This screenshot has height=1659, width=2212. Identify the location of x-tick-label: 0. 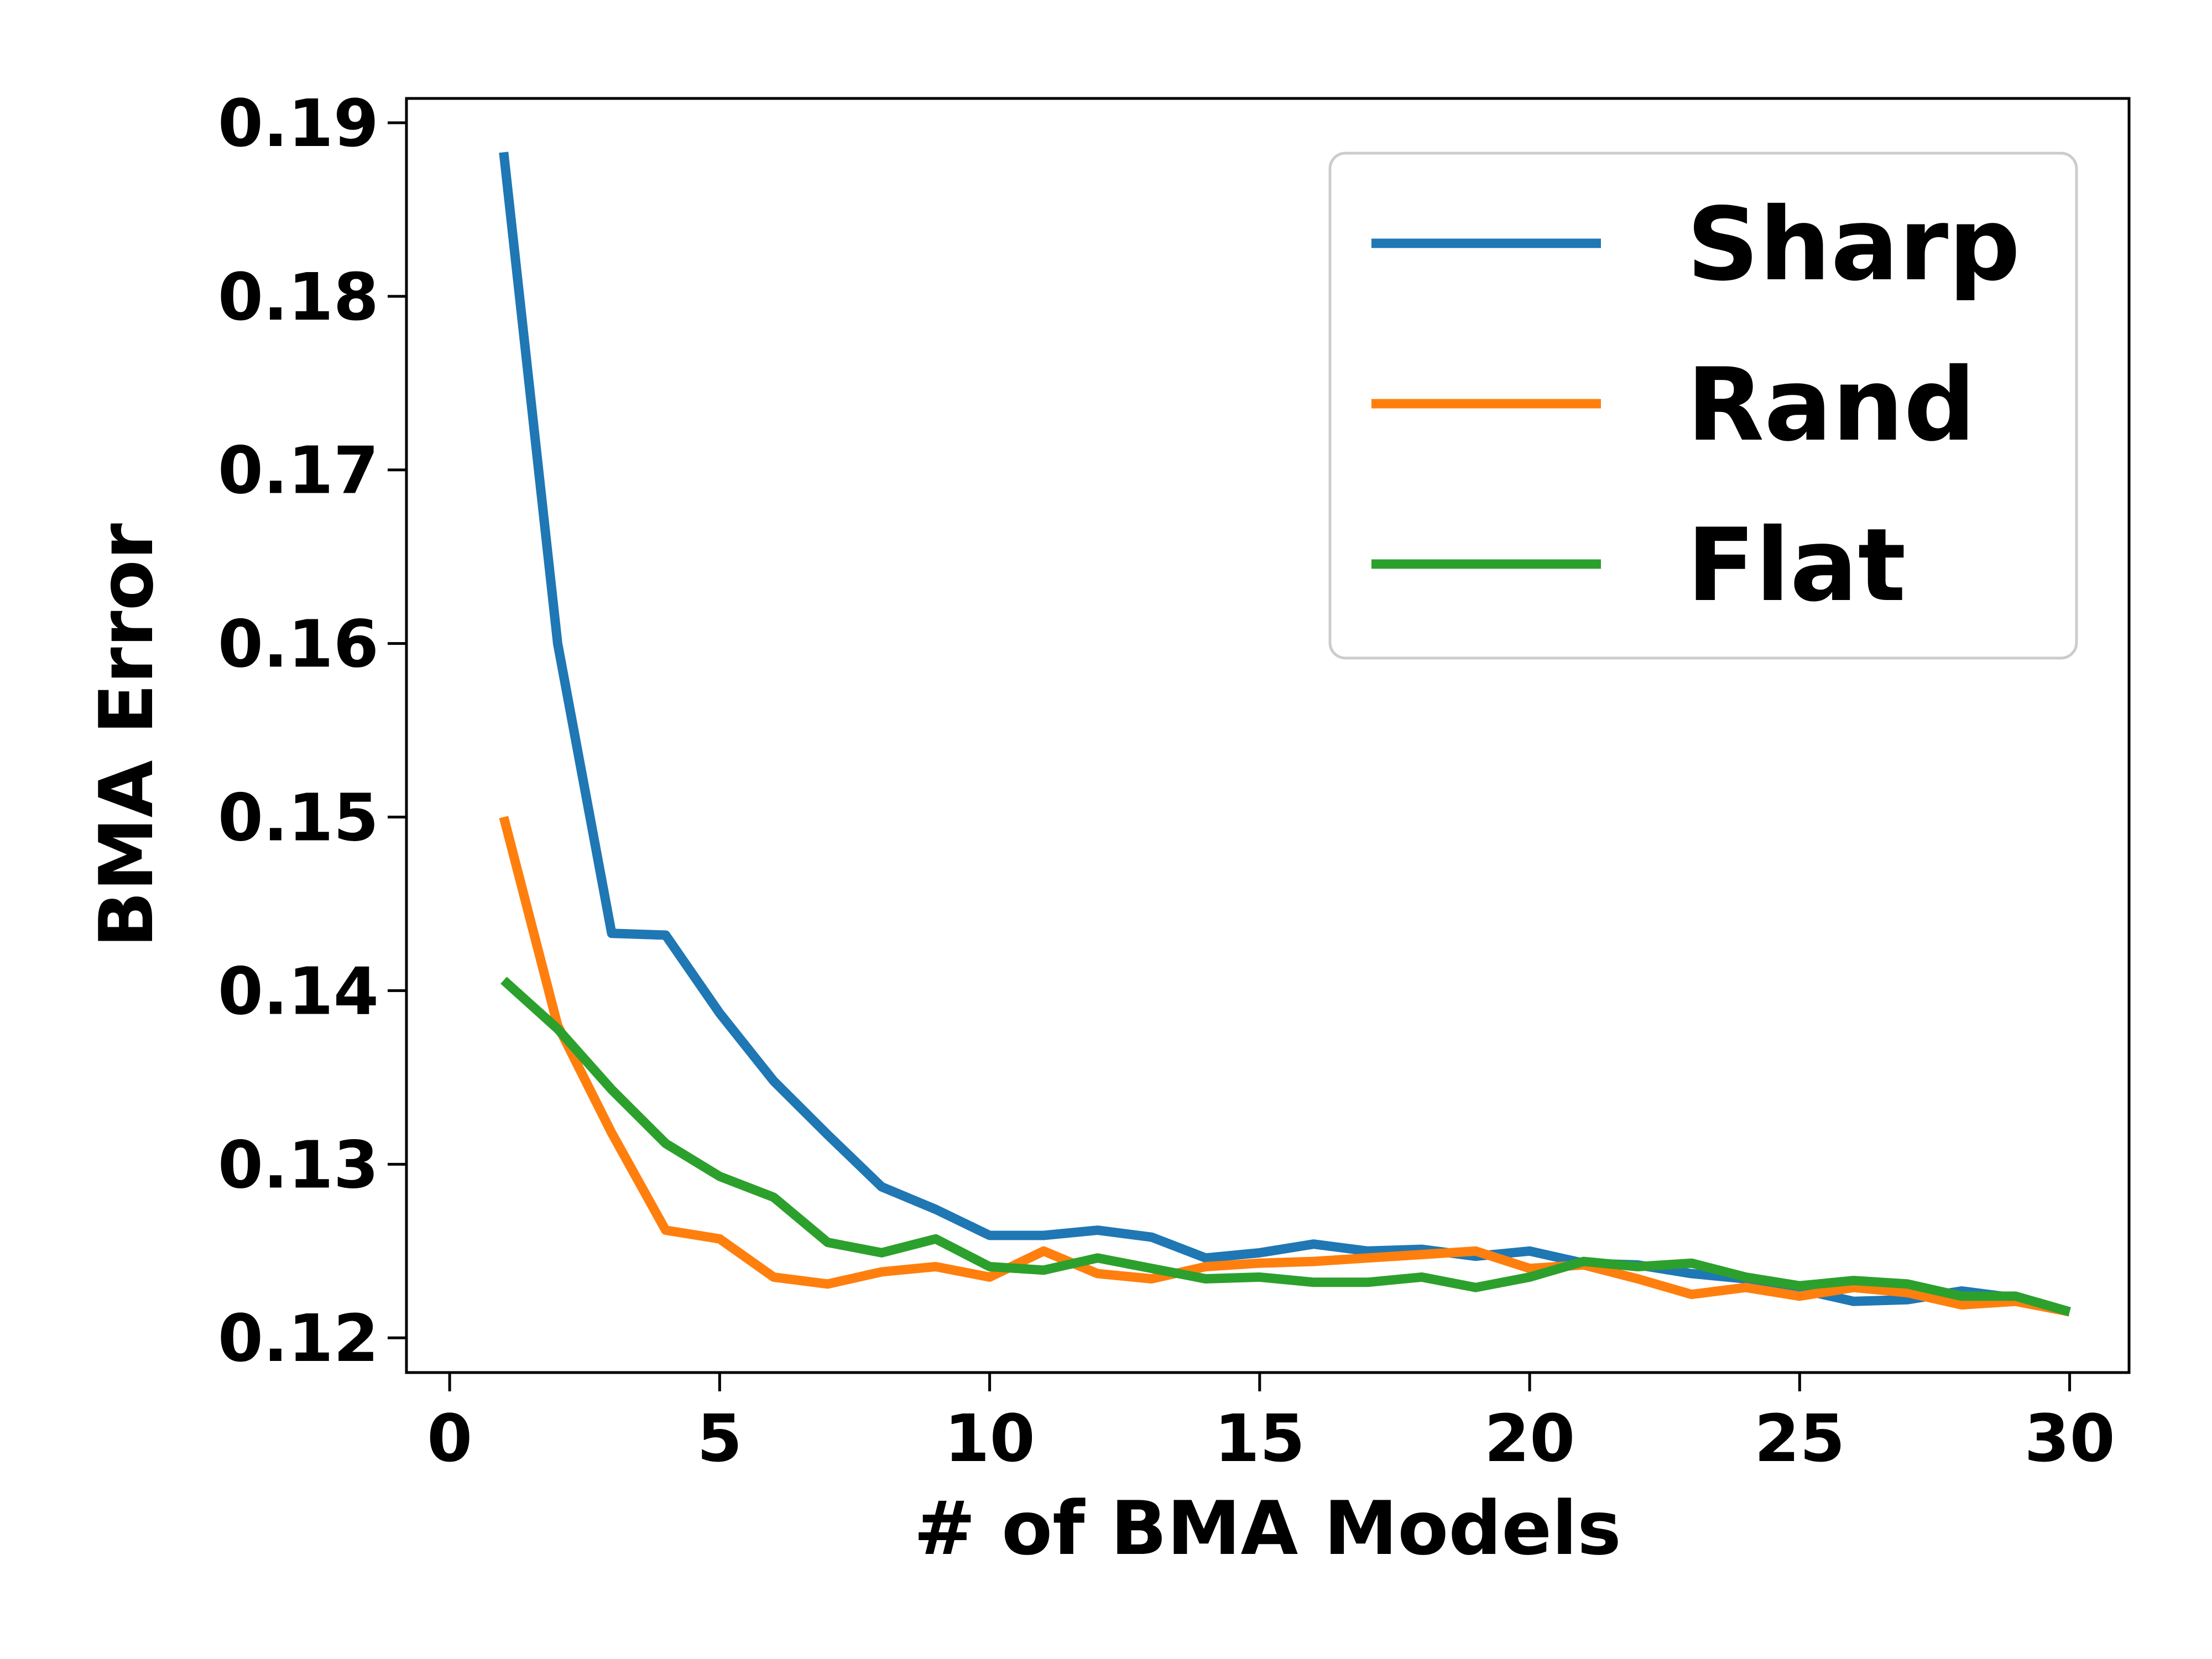
(450, 1438).